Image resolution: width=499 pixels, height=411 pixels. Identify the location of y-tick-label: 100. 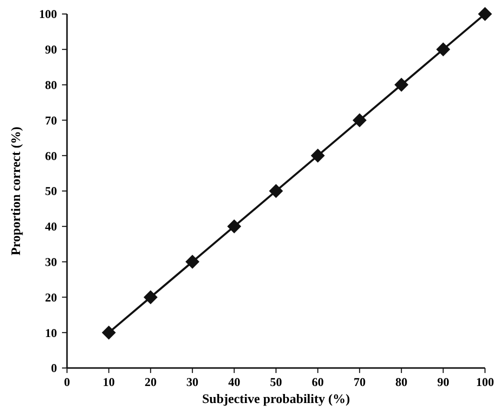
(48, 14).